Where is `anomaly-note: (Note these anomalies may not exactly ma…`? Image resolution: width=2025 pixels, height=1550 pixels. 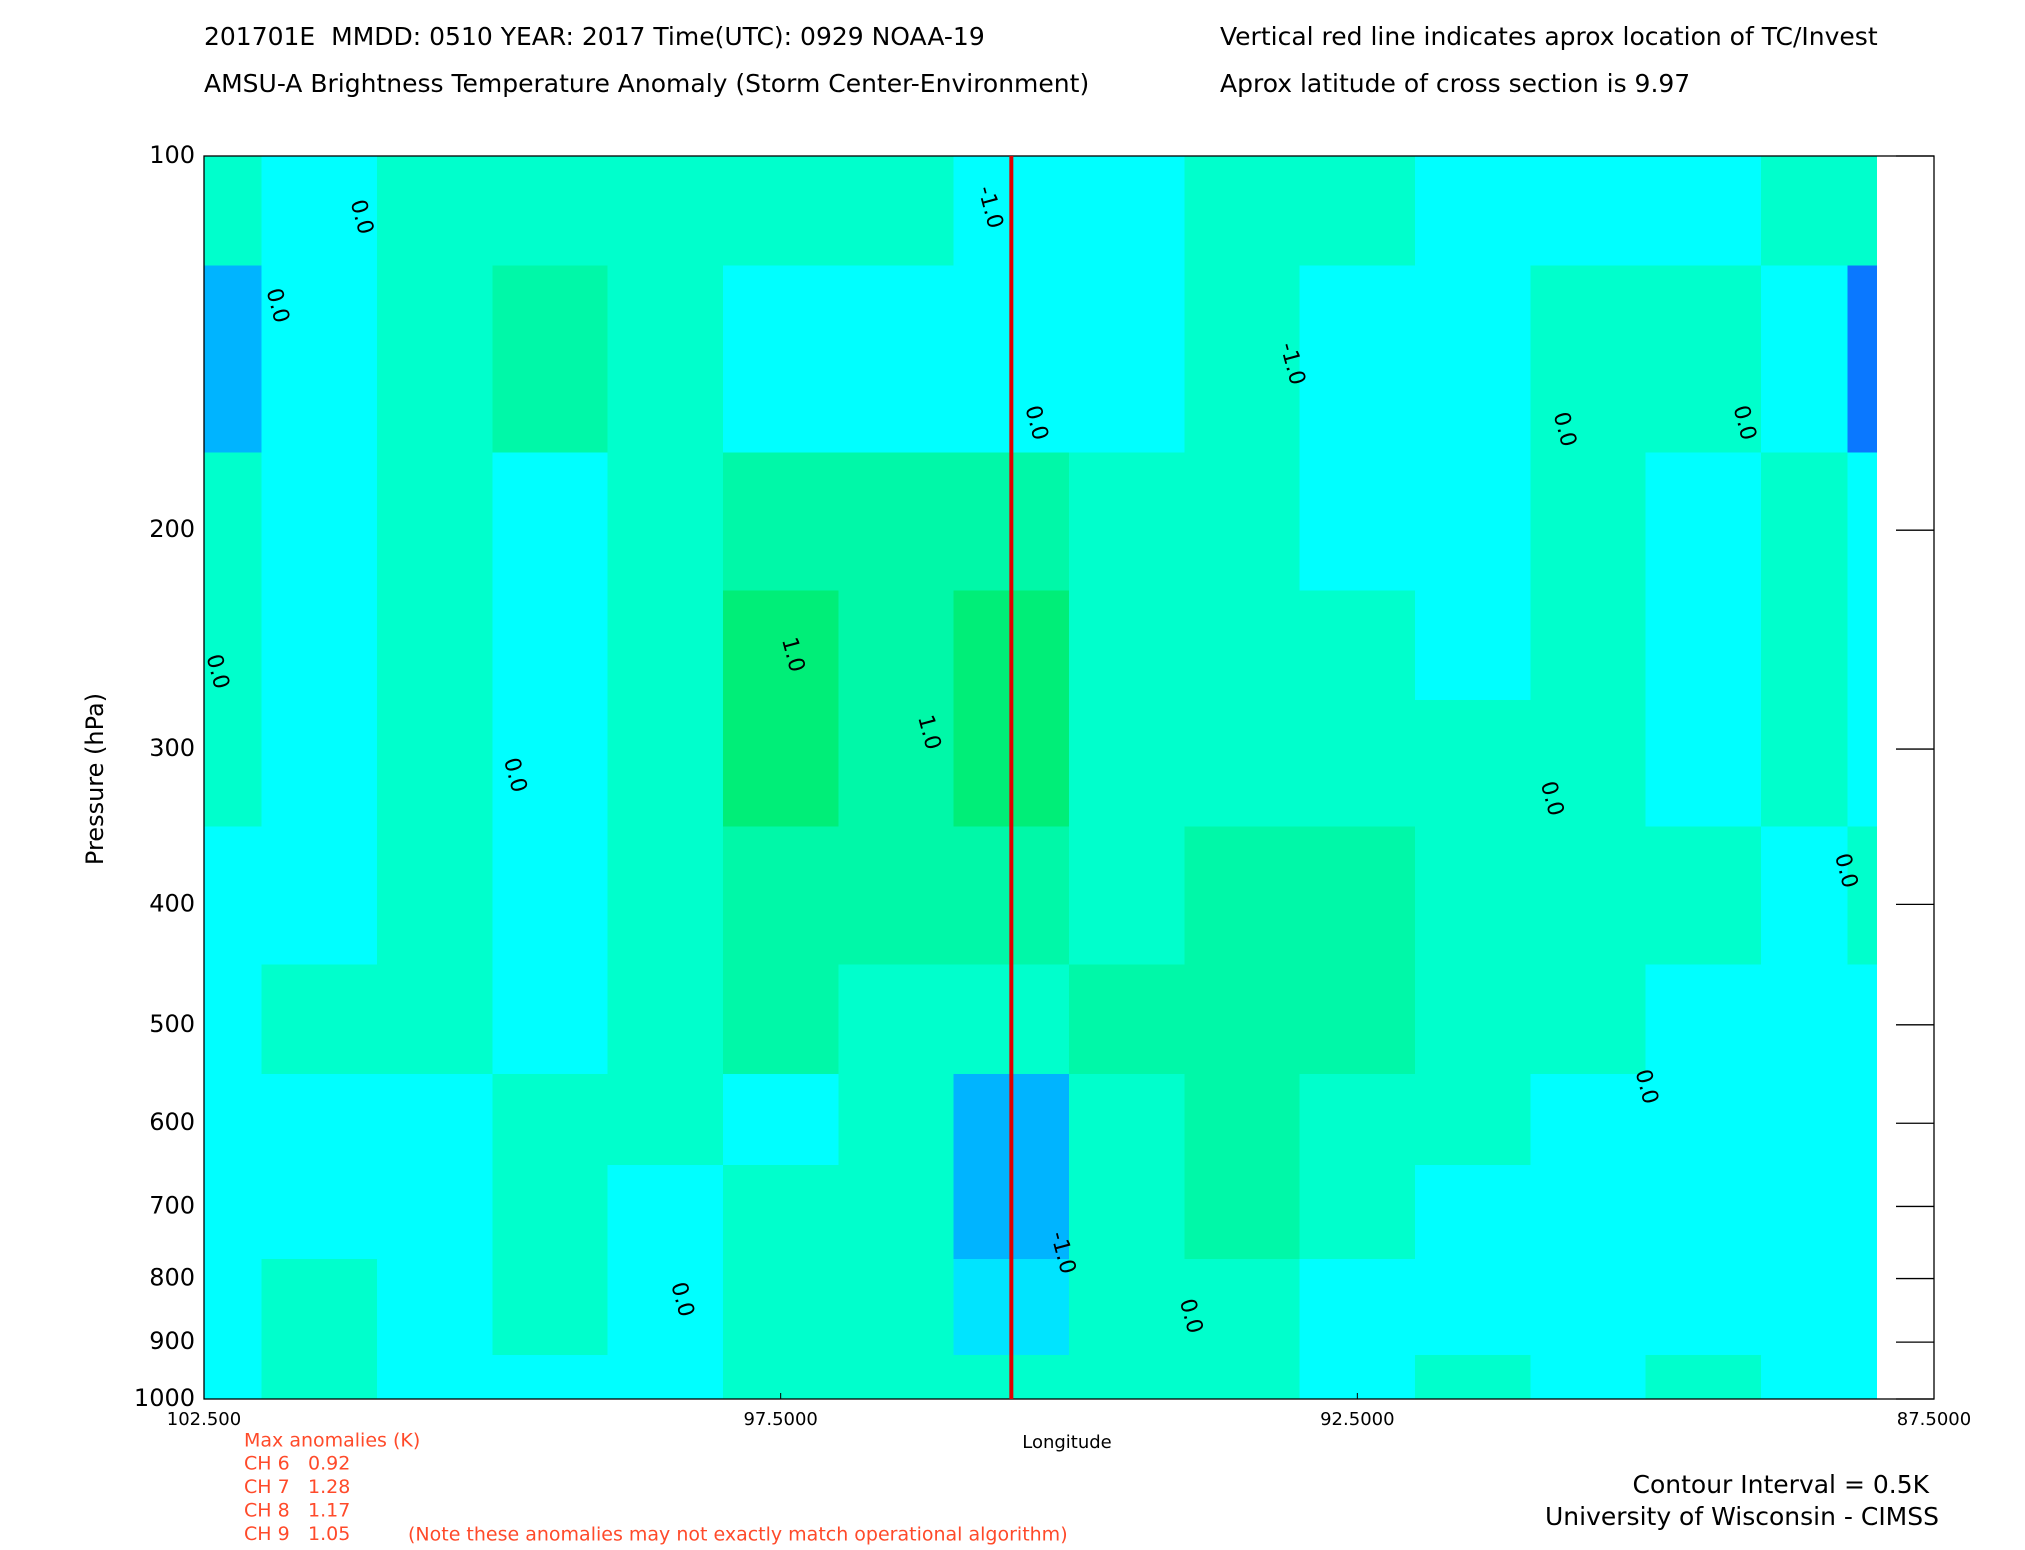 anomaly-note: (Note these anomalies may not exactly ma… is located at coordinates (738, 1535).